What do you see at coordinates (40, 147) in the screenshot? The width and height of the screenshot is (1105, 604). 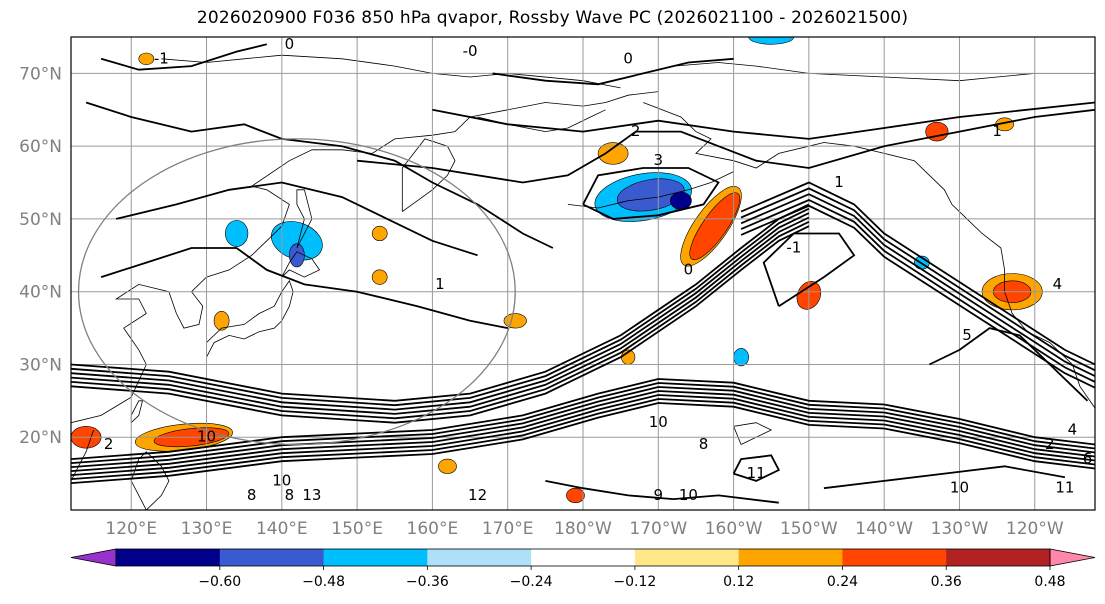 I see `latitude-label: 60°N` at bounding box center [40, 147].